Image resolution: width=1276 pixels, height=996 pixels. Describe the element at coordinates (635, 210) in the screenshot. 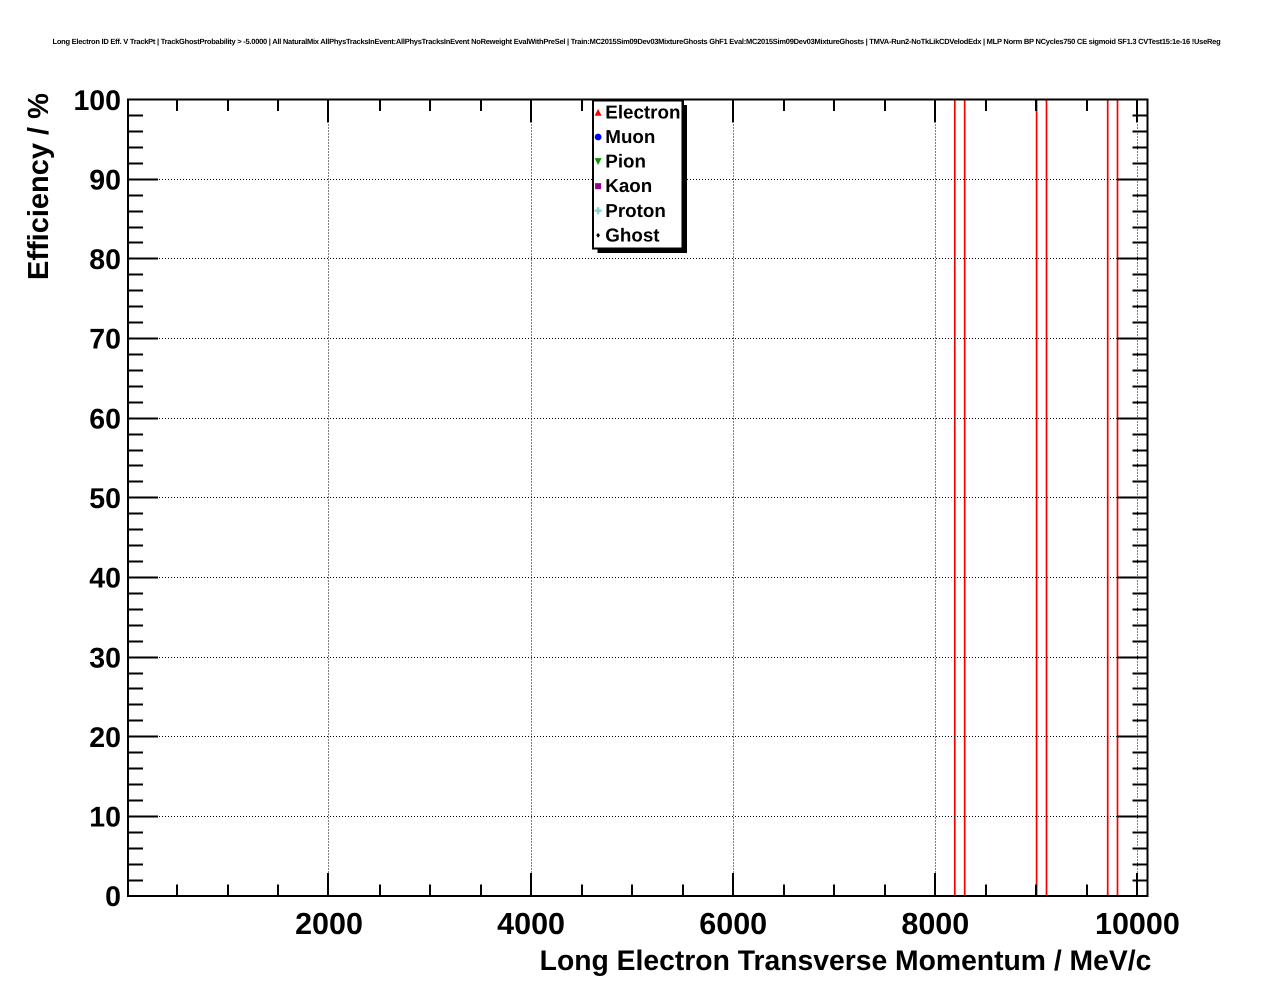

I see `svg-text: Proton` at that location.